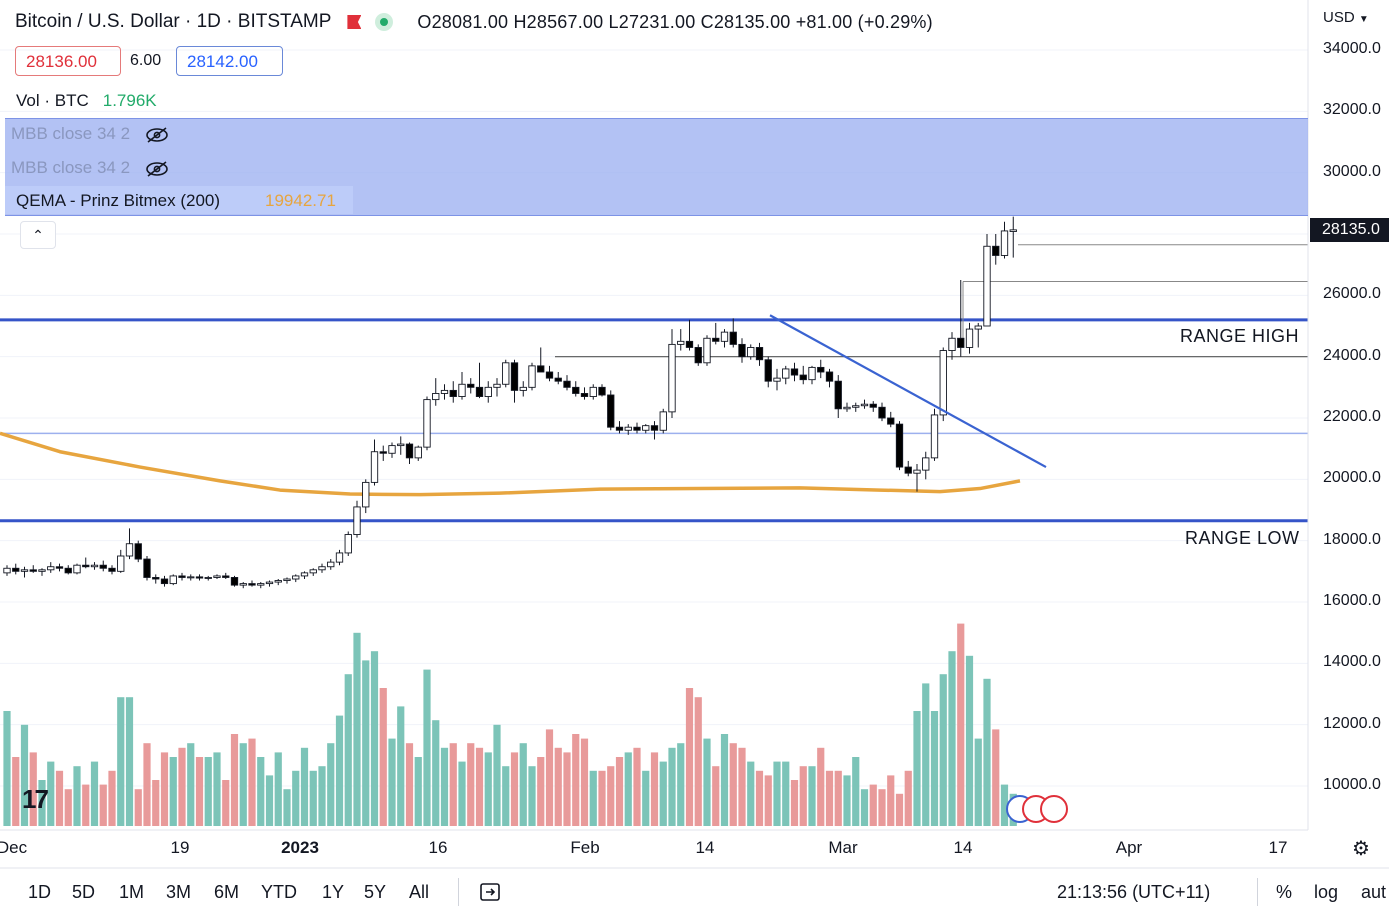  I want to click on timeframe-button-1m: 1M, so click(132, 892).